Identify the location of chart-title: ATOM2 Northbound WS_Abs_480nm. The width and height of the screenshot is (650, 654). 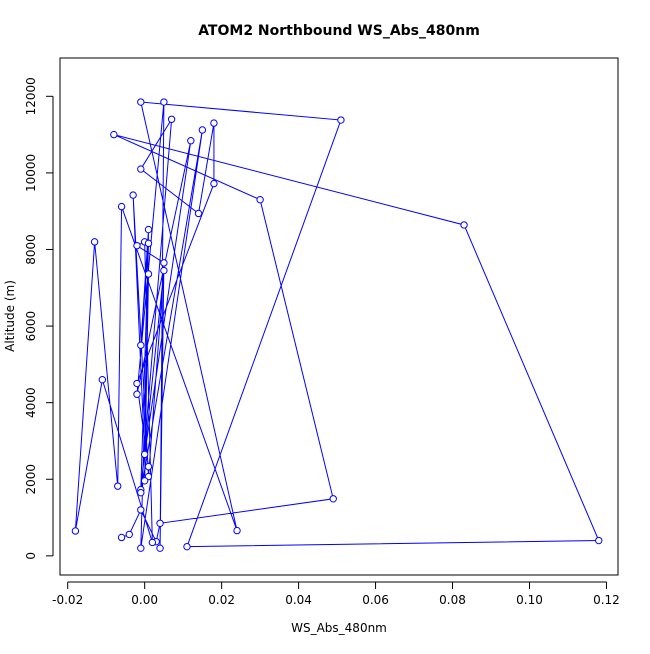
(339, 31).